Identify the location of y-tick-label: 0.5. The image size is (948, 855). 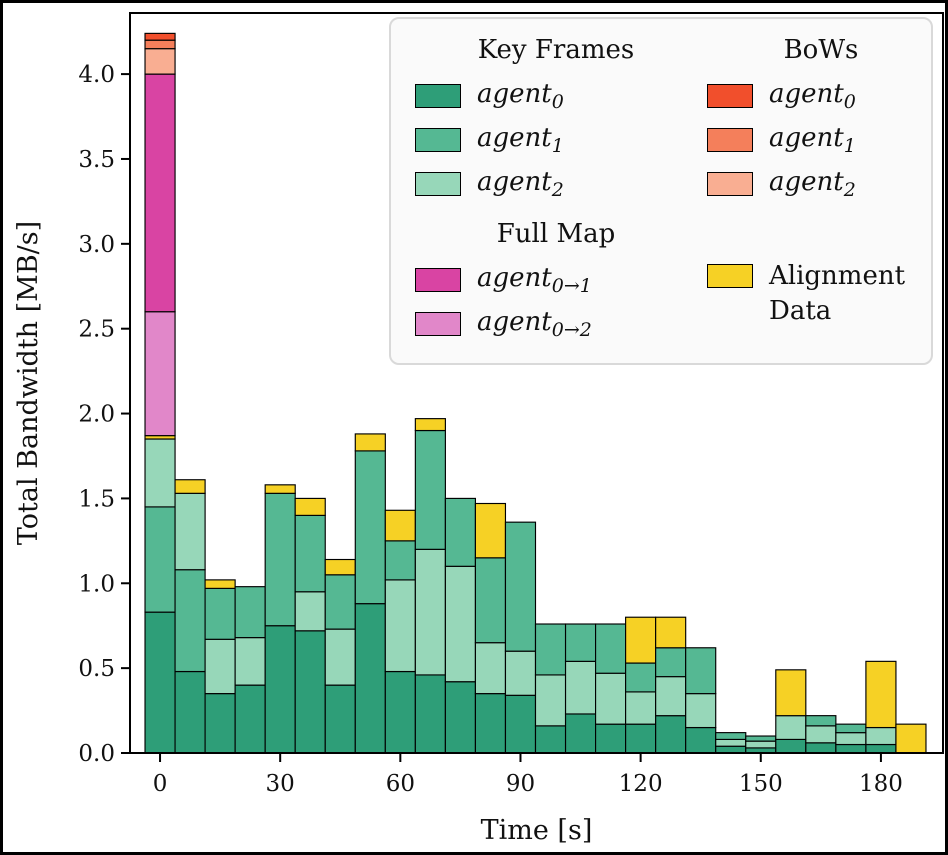
(96, 669).